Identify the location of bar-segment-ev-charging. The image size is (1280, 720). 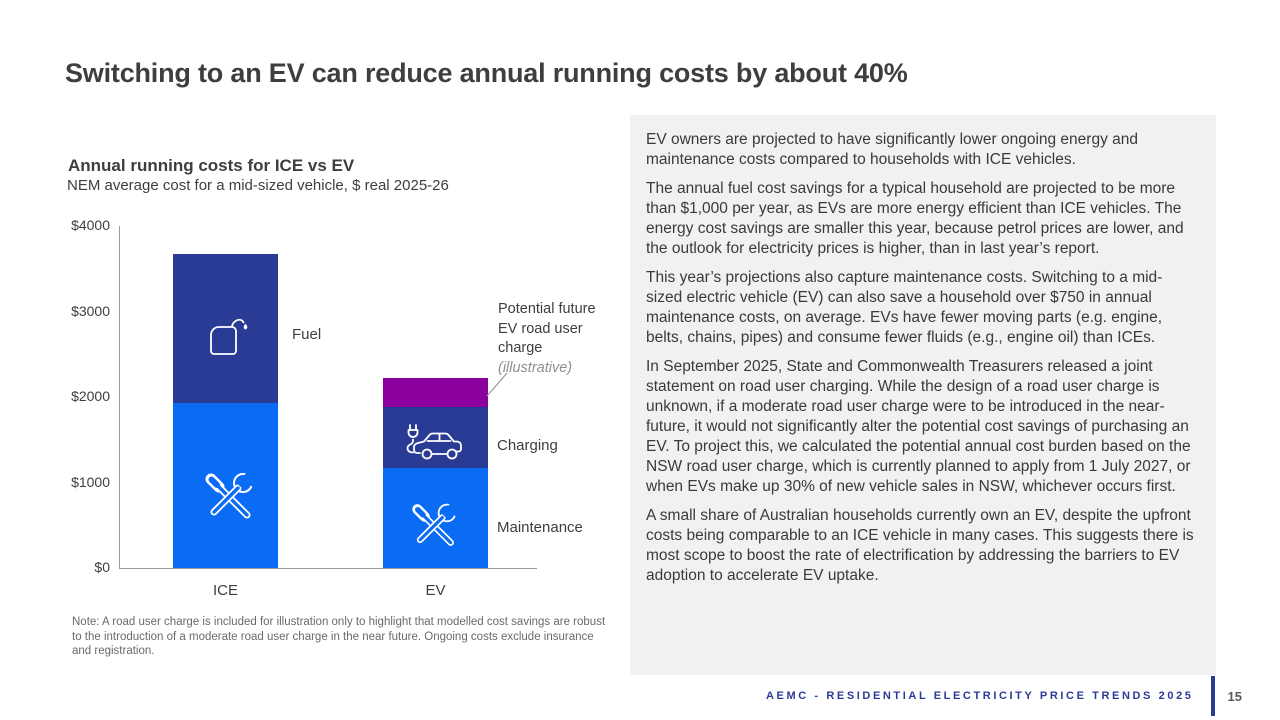
(435, 437).